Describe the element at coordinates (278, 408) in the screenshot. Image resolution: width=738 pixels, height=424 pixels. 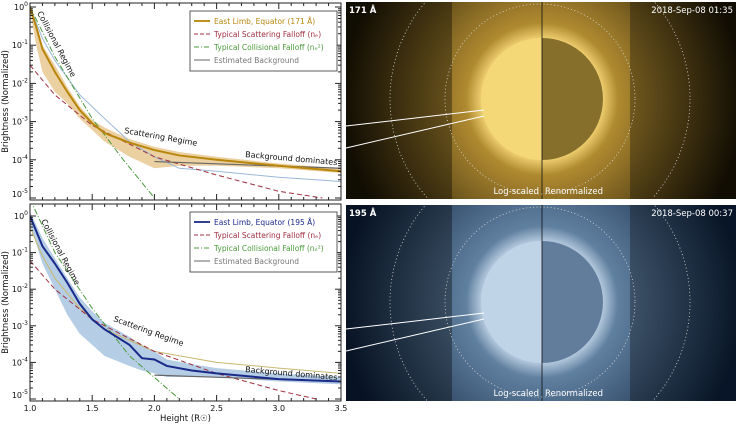
I see `x-tick-label: 3.0` at that location.